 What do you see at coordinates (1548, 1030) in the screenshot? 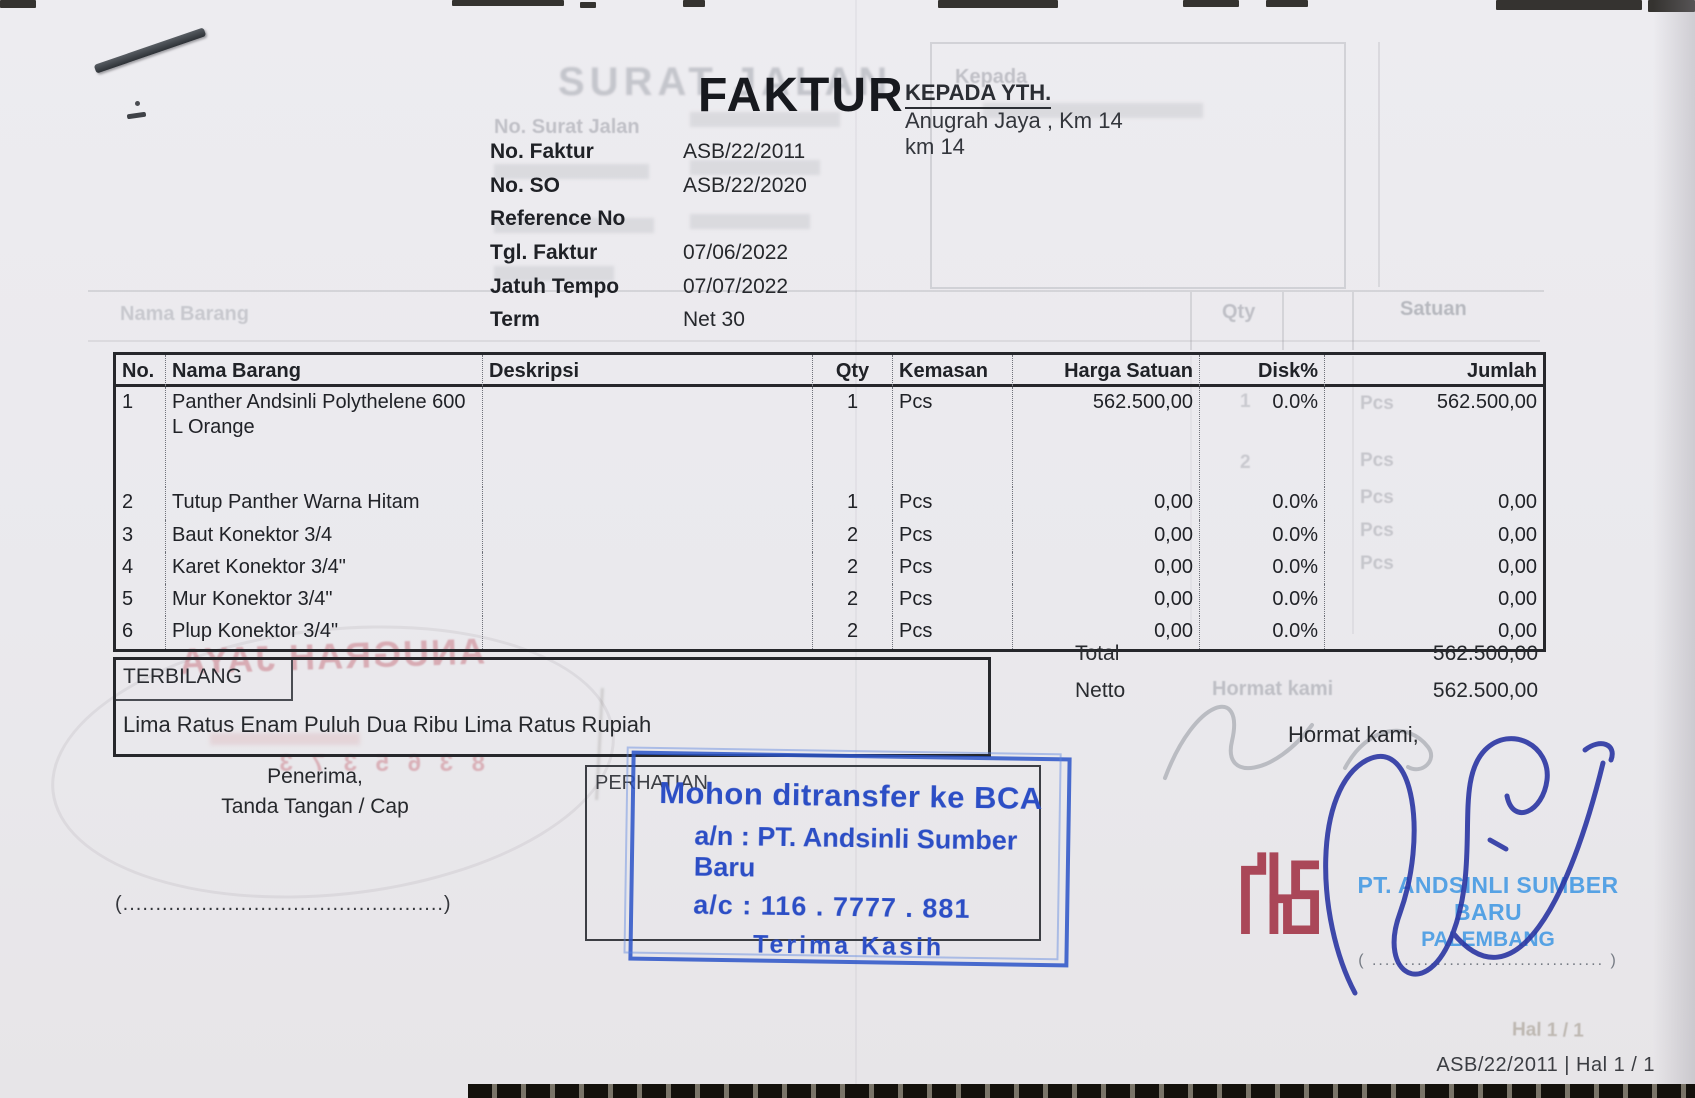
I see `ghost-page-number: Hal 1 / 1` at bounding box center [1548, 1030].